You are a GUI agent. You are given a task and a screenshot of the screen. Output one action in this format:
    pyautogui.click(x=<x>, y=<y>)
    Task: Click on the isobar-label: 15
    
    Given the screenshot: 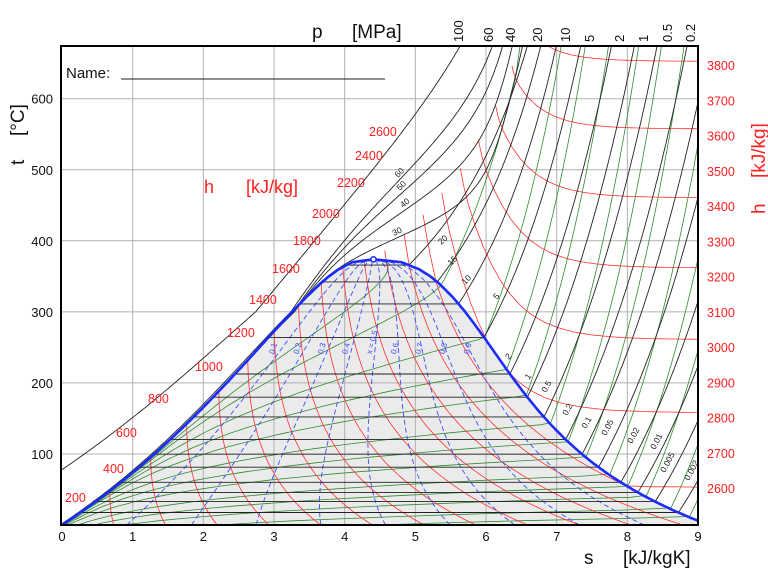 What is the action you would take?
    pyautogui.click(x=452, y=260)
    